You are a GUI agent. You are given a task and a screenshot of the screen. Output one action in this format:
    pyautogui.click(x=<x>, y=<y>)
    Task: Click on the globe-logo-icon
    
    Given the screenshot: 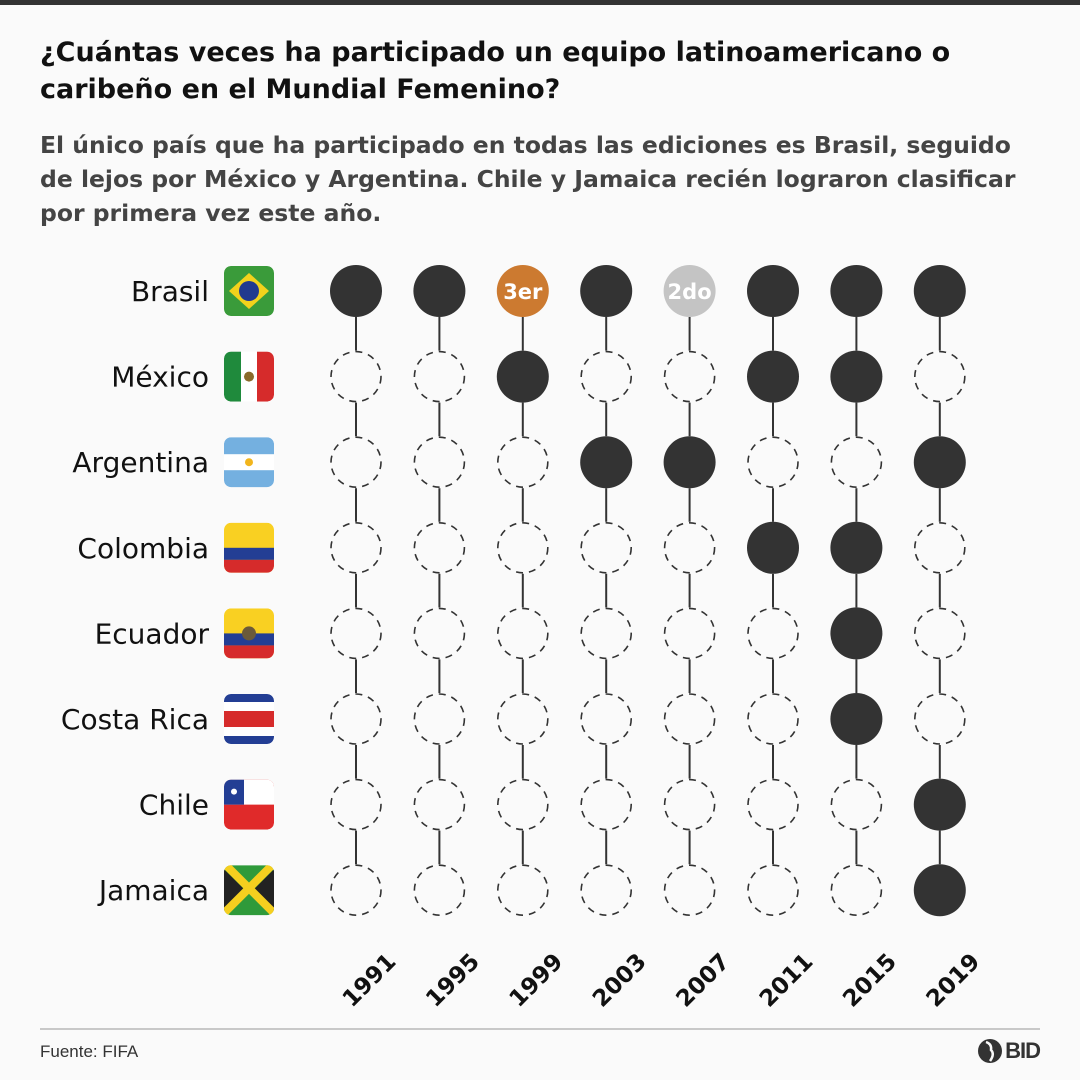 What is the action you would take?
    pyautogui.click(x=990, y=1051)
    